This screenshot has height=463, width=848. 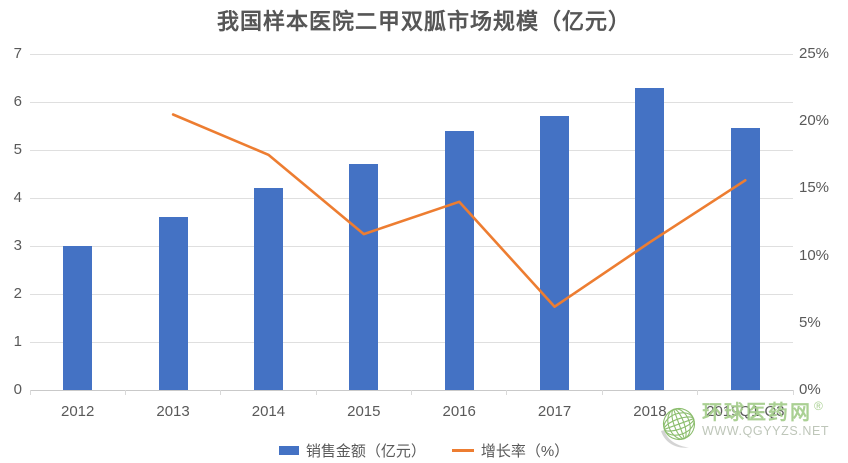 What do you see at coordinates (810, 322) in the screenshot?
I see `right-axis-tick: 5%` at bounding box center [810, 322].